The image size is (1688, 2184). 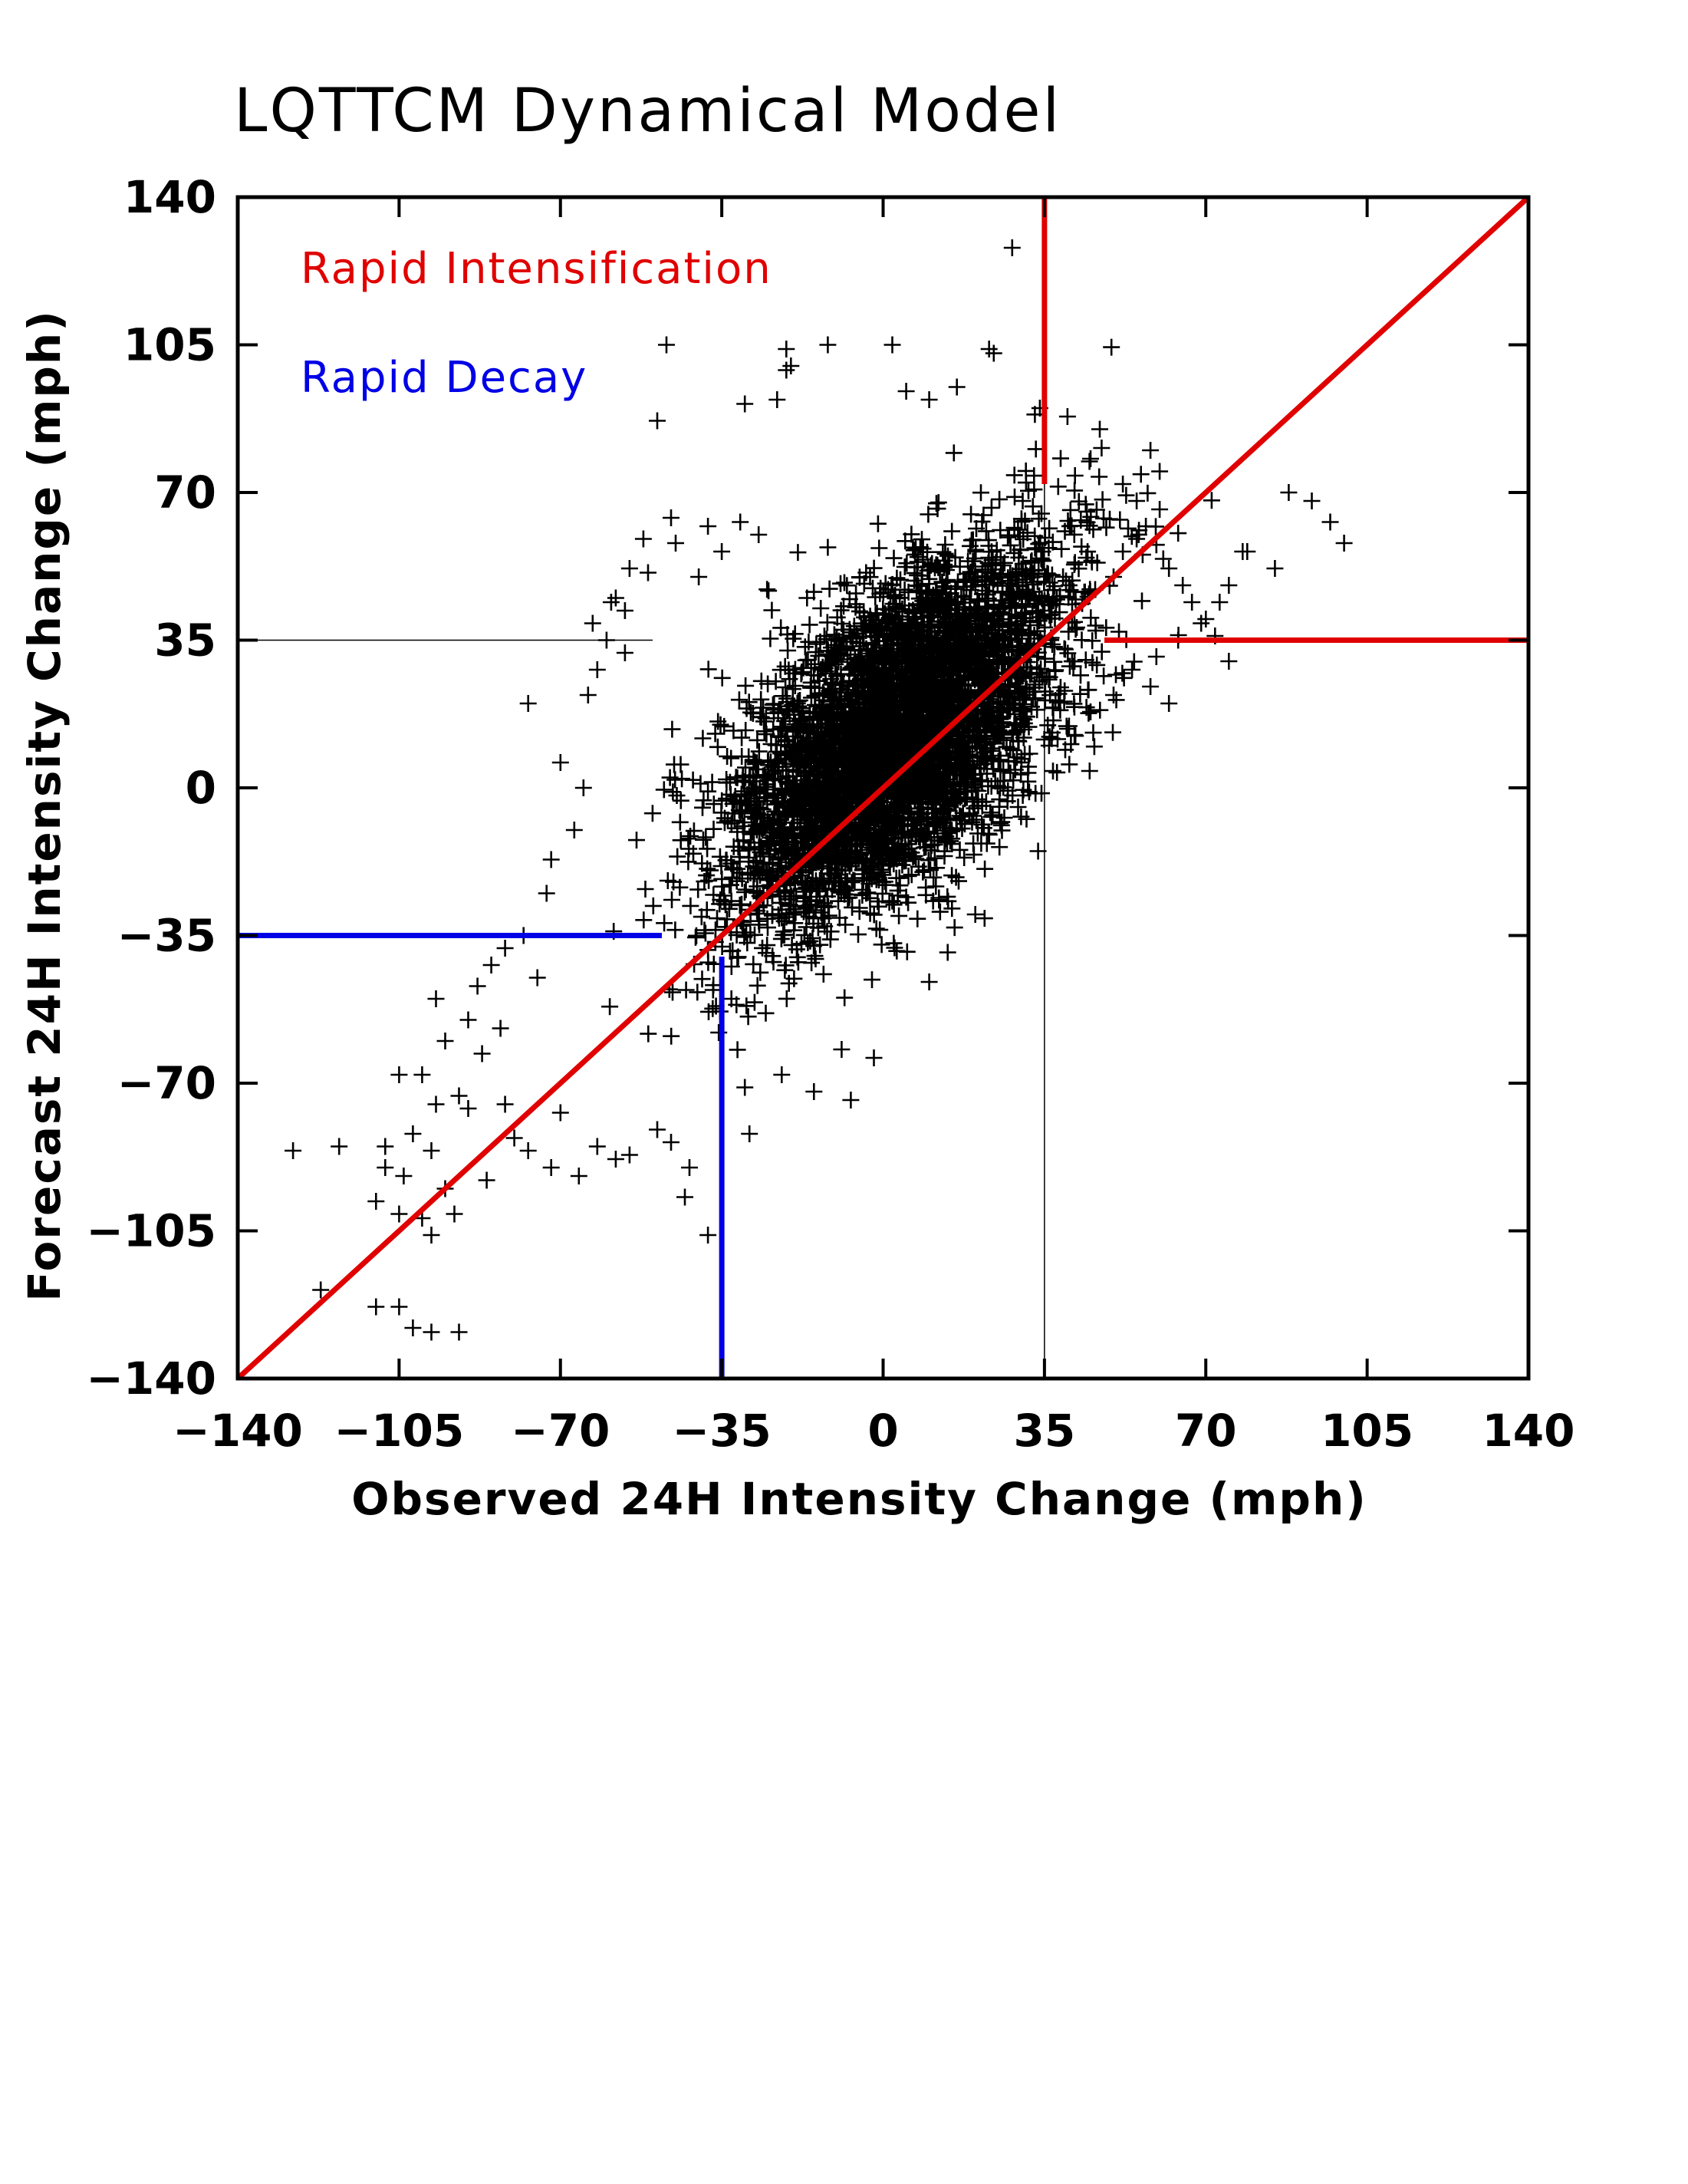 What do you see at coordinates (185, 640) in the screenshot?
I see `y-tick-label: 35` at bounding box center [185, 640].